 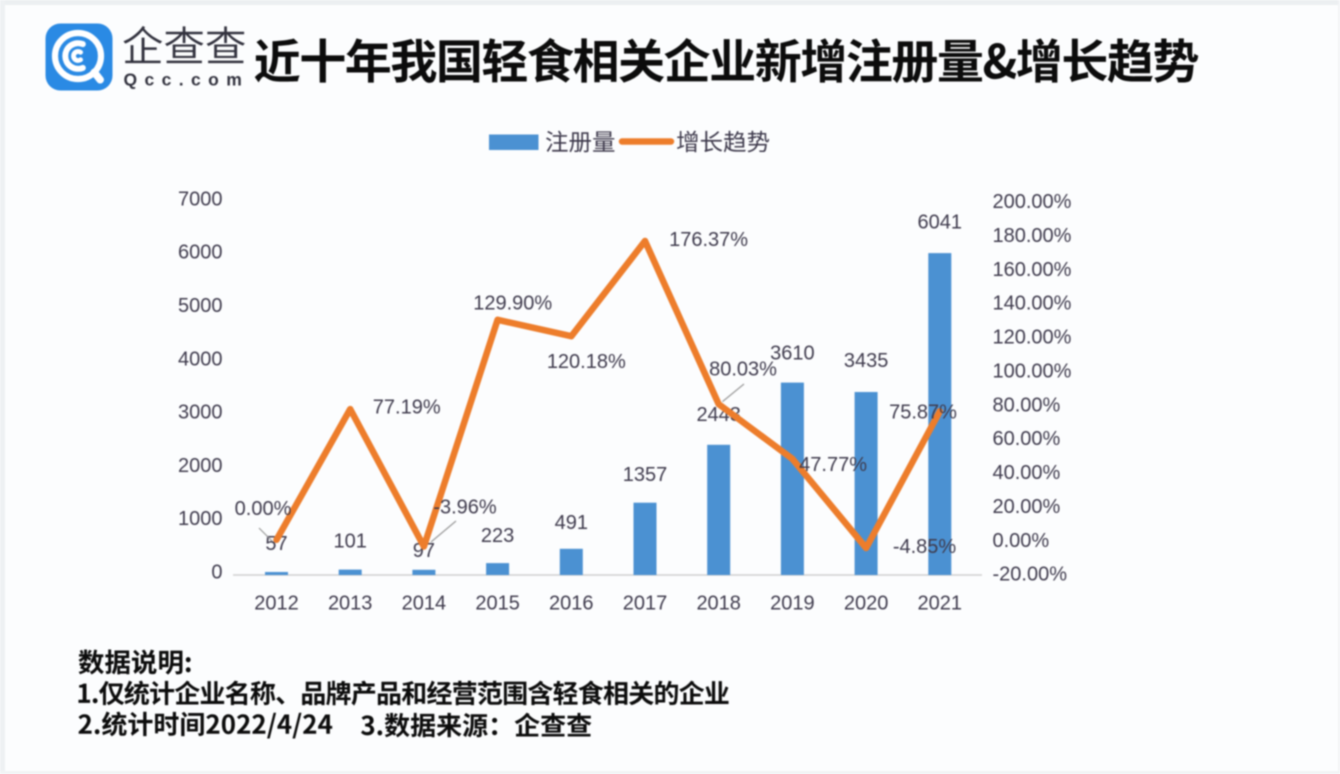 What do you see at coordinates (424, 604) in the screenshot?
I see `svg-text: 2014` at bounding box center [424, 604].